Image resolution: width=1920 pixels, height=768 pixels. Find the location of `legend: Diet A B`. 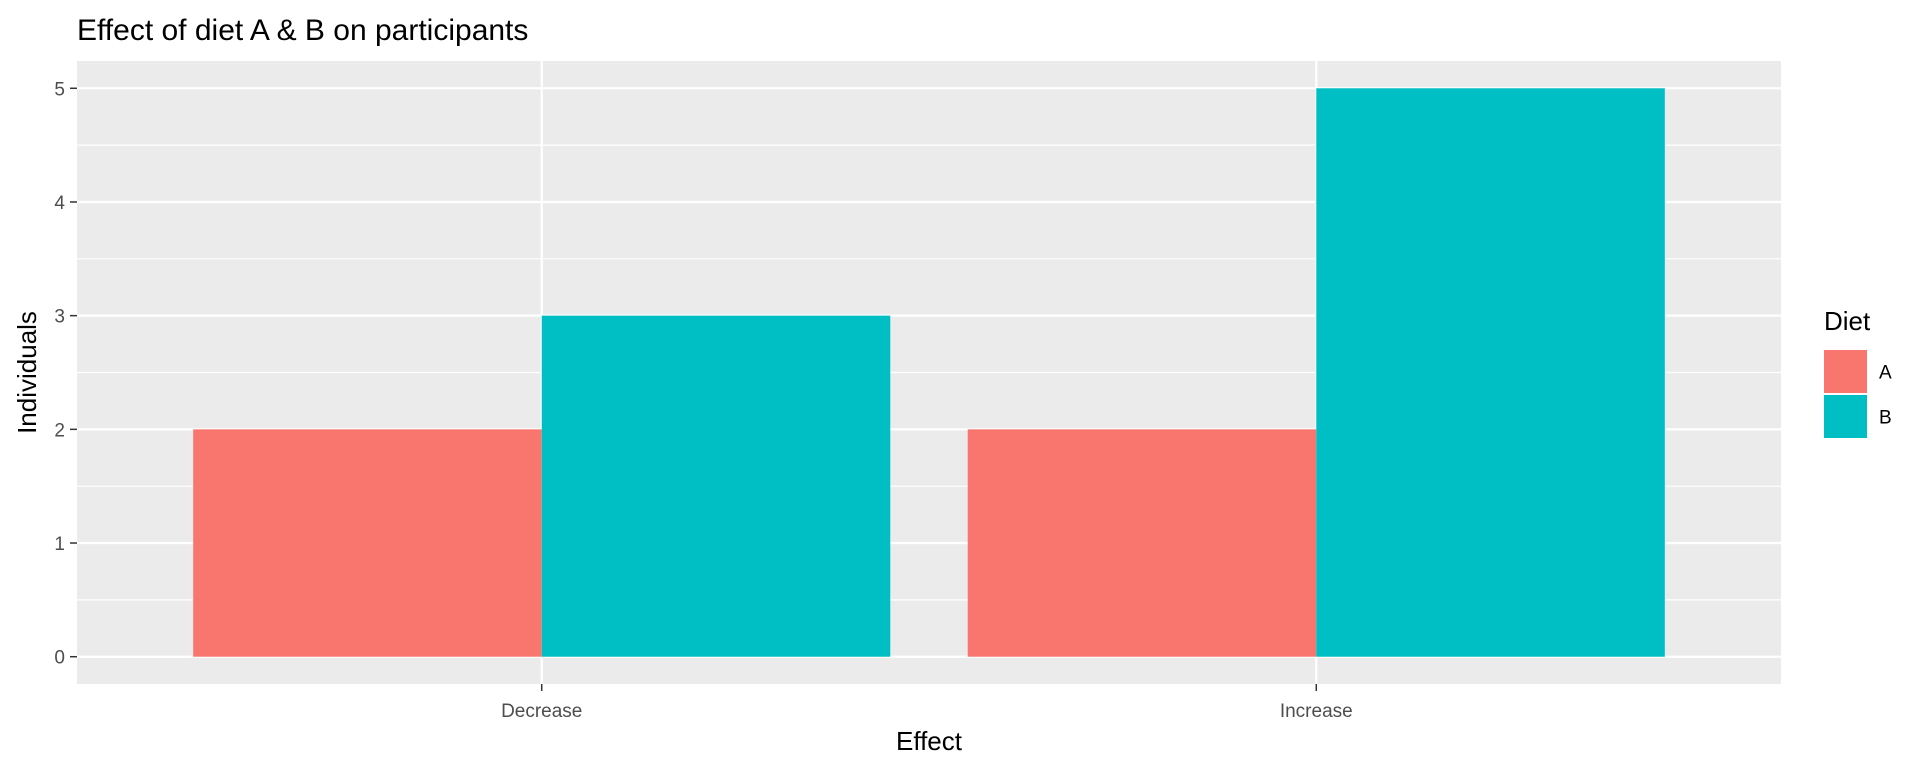

legend: Diet A B is located at coordinates (1858, 372).